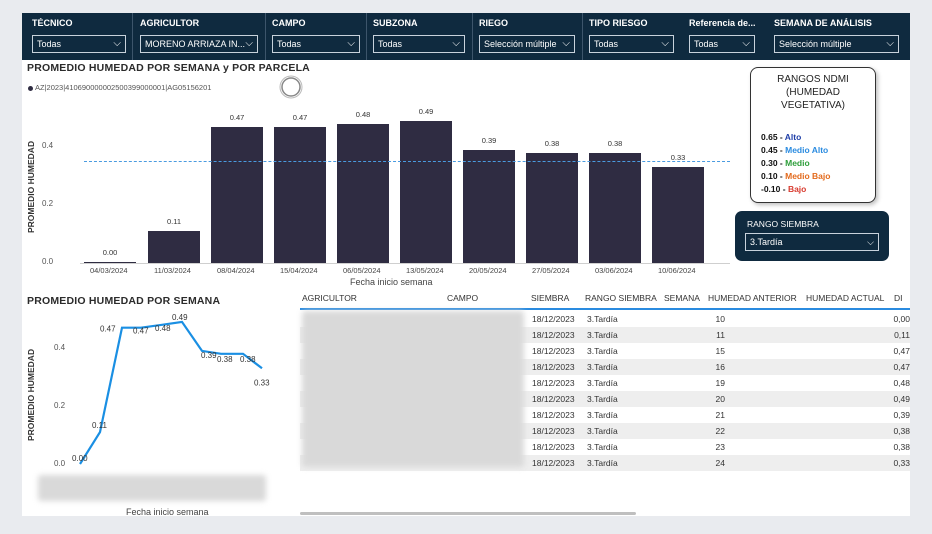 The width and height of the screenshot is (932, 534). I want to click on filter-campo: CAMPO Todas ⌵, so click(316, 36).